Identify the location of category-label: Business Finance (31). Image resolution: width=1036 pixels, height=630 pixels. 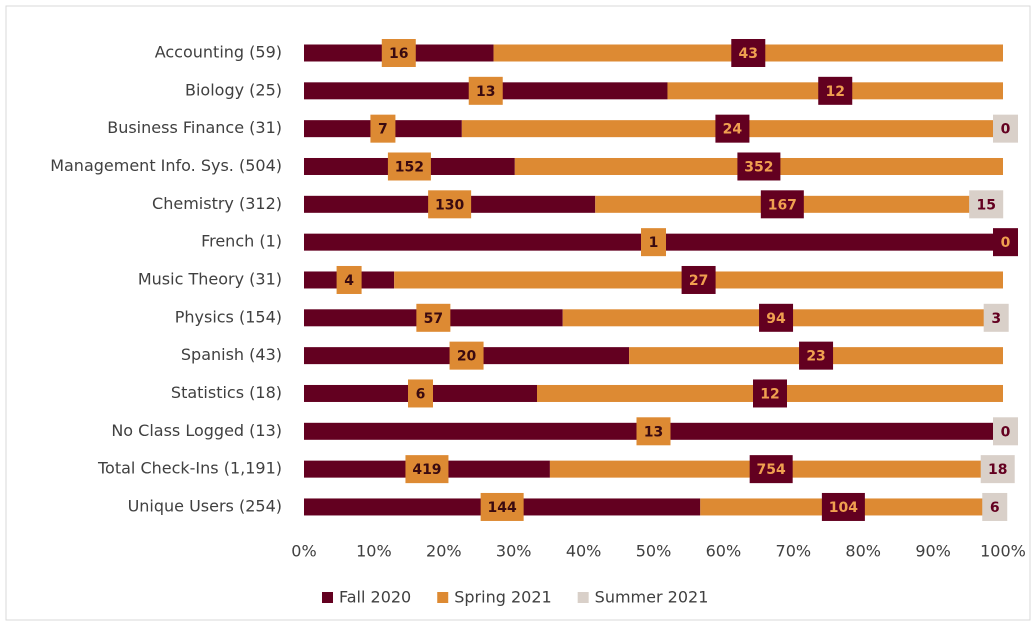
(194, 127).